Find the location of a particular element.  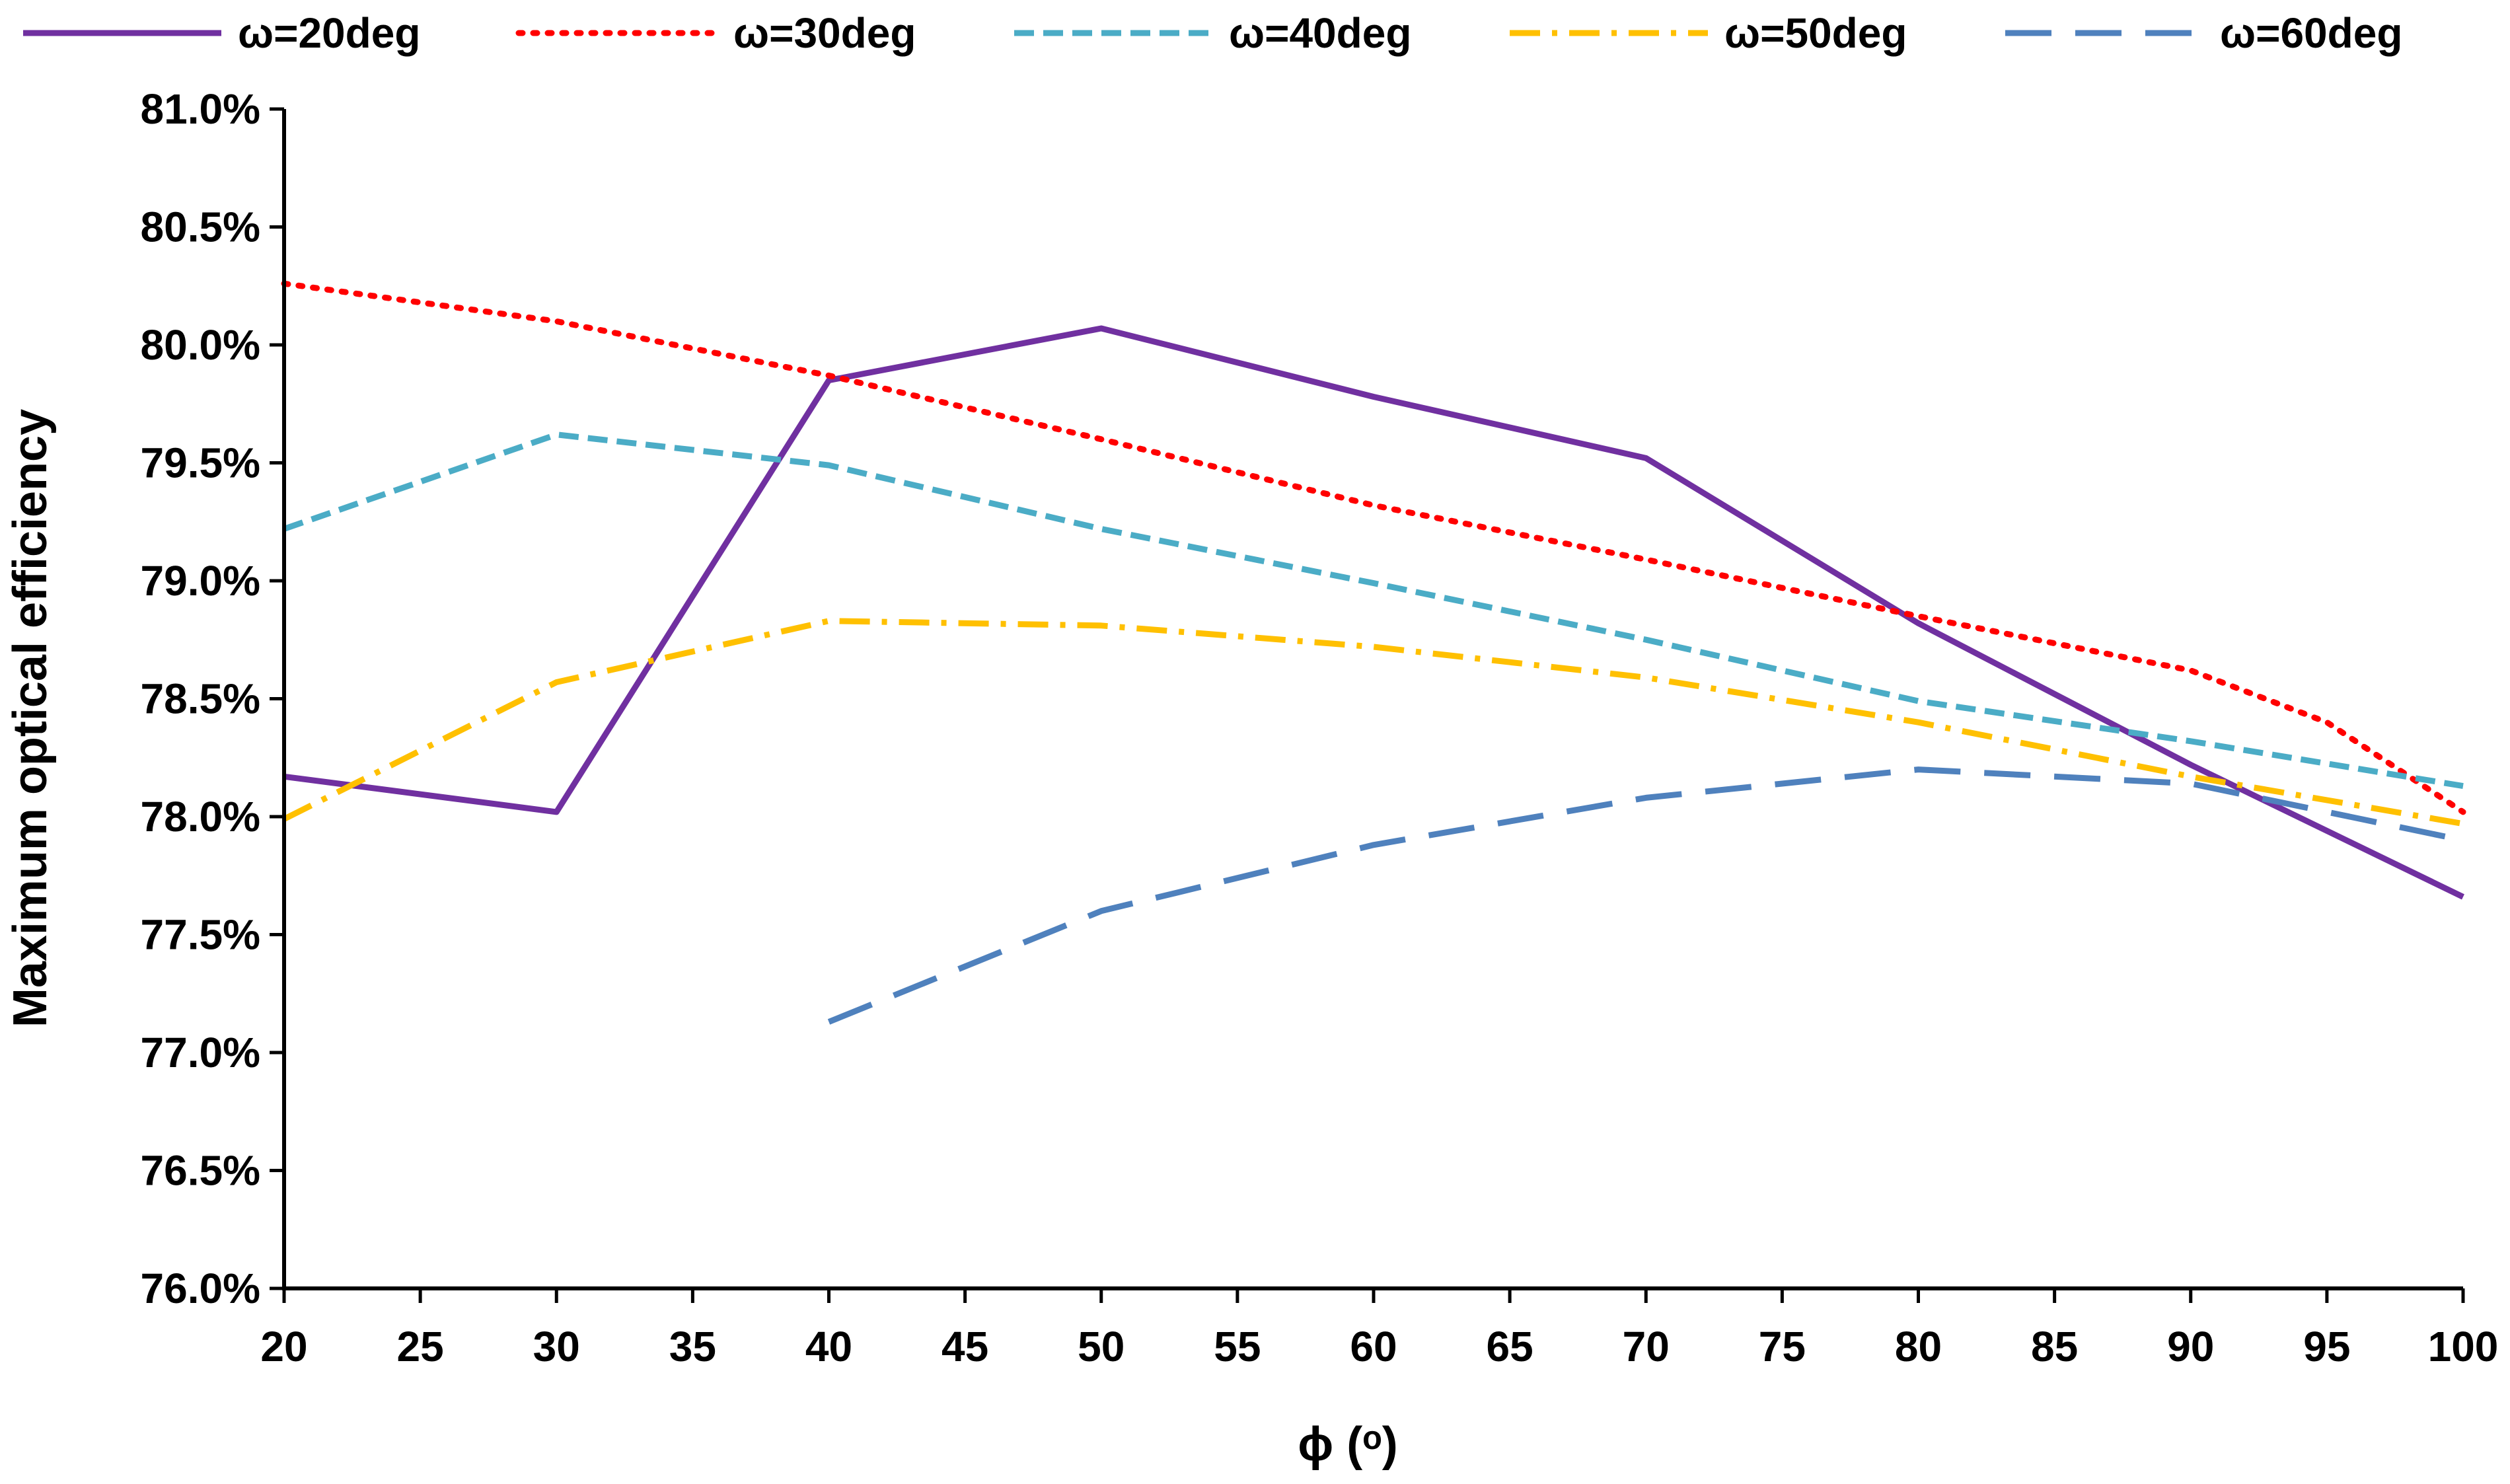

chart-legend: ω=20deg ω=30deg ω=40deg ω=50deg ω=60deg is located at coordinates (1212, 33).